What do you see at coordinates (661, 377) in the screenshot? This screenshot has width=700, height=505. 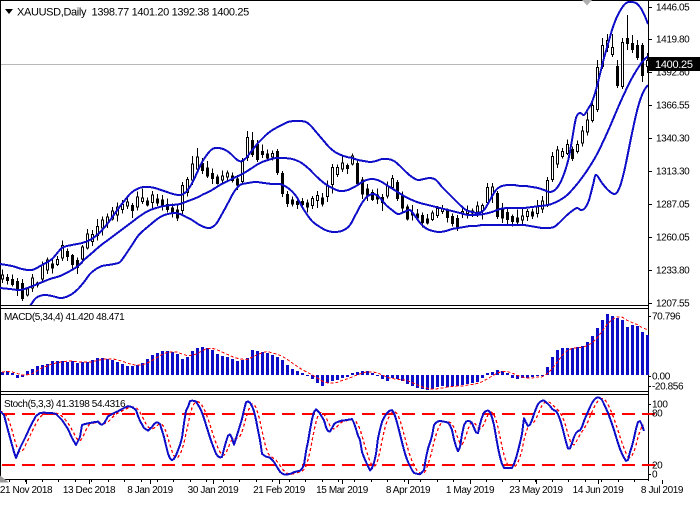 I see `svg-text: 0.00` at bounding box center [661, 377].